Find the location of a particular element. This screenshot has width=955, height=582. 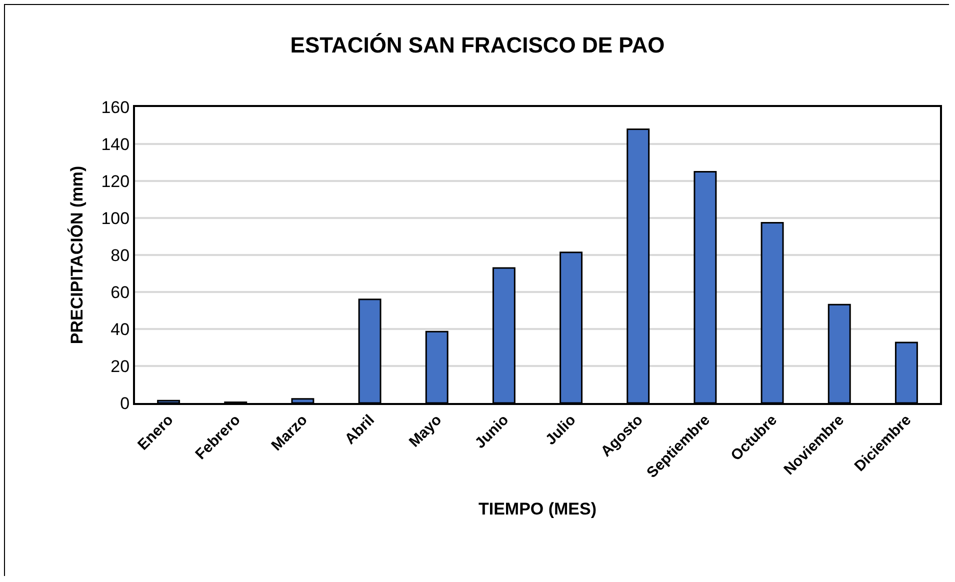

y-tick-label: 0 is located at coordinates (125, 403).